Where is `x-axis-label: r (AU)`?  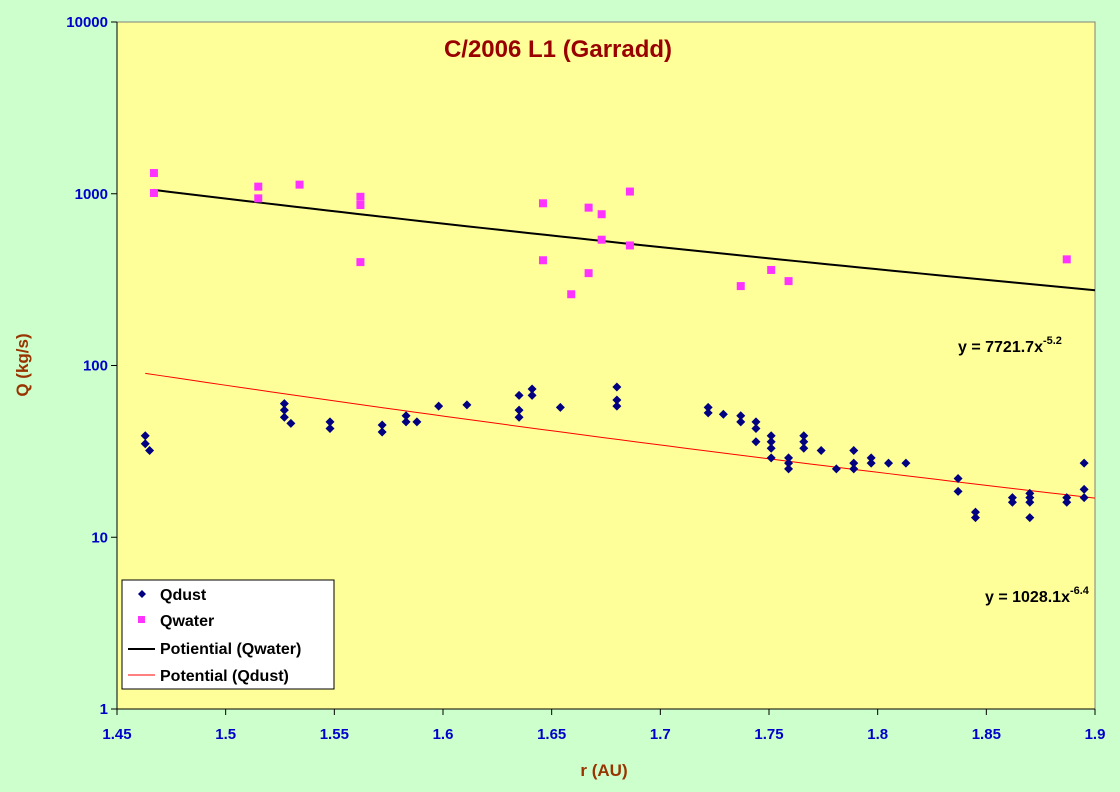
x-axis-label: r (AU) is located at coordinates (603, 770).